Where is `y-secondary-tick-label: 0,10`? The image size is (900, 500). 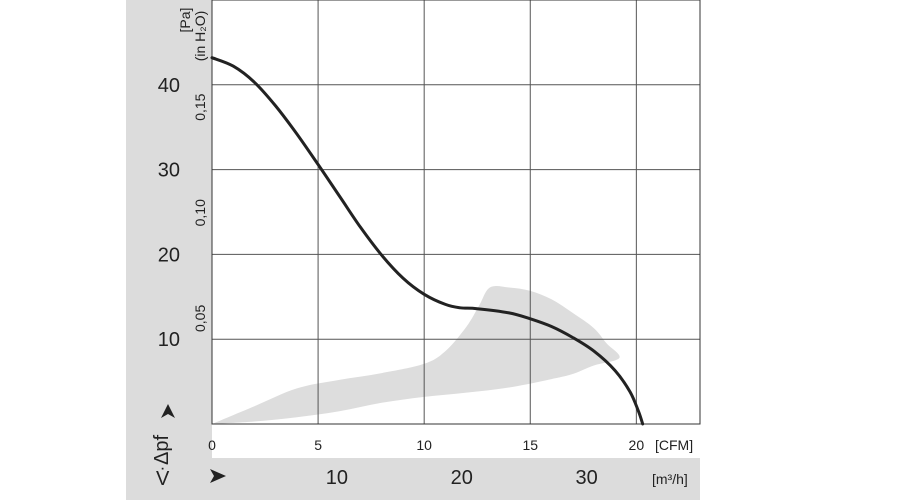
y-secondary-tick-label: 0,10 is located at coordinates (200, 212).